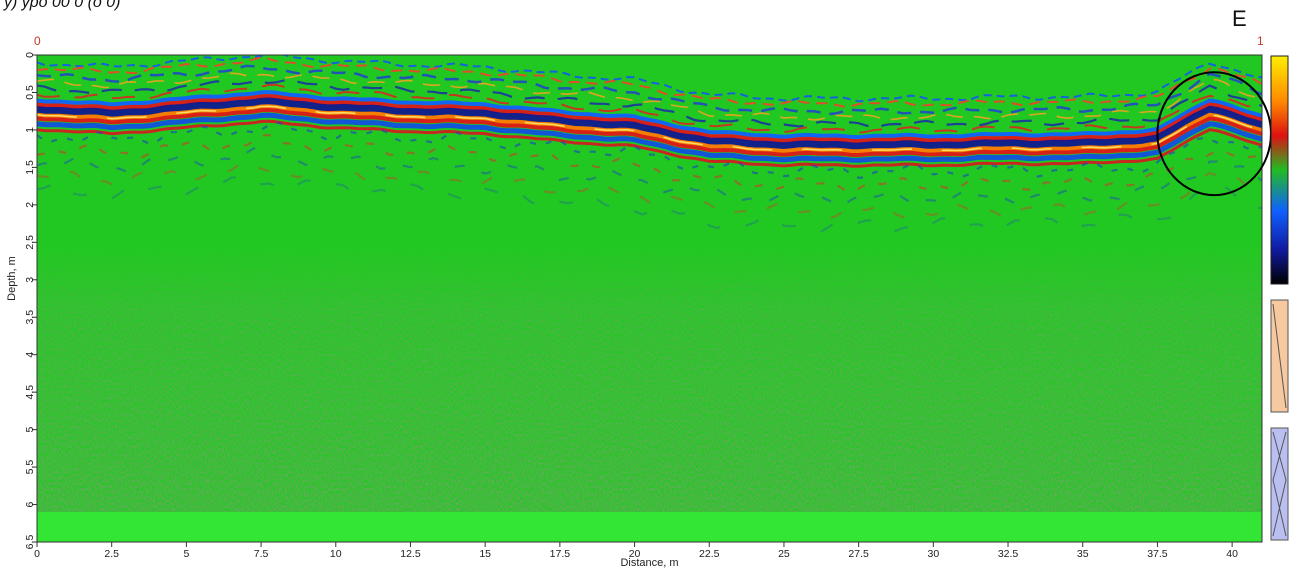 The image size is (1295, 570). Describe the element at coordinates (30, 542) in the screenshot. I see `y-tick-label: 6.5` at that location.